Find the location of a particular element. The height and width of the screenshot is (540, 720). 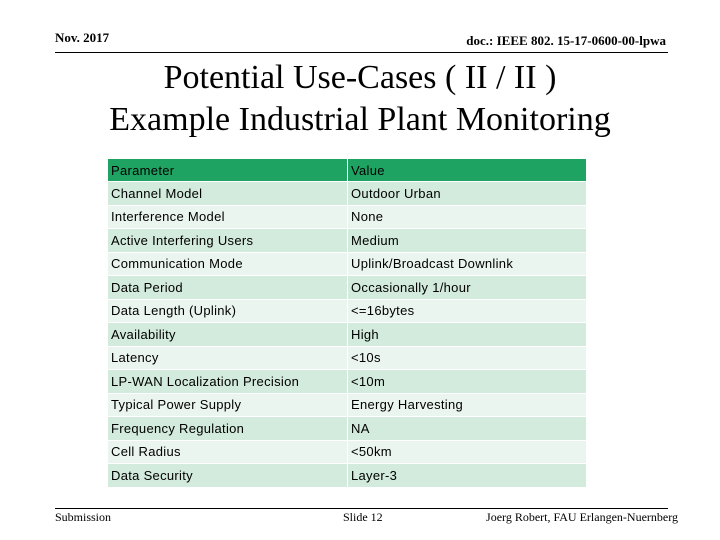

table-cell: Active Interfering Users is located at coordinates (227, 240).